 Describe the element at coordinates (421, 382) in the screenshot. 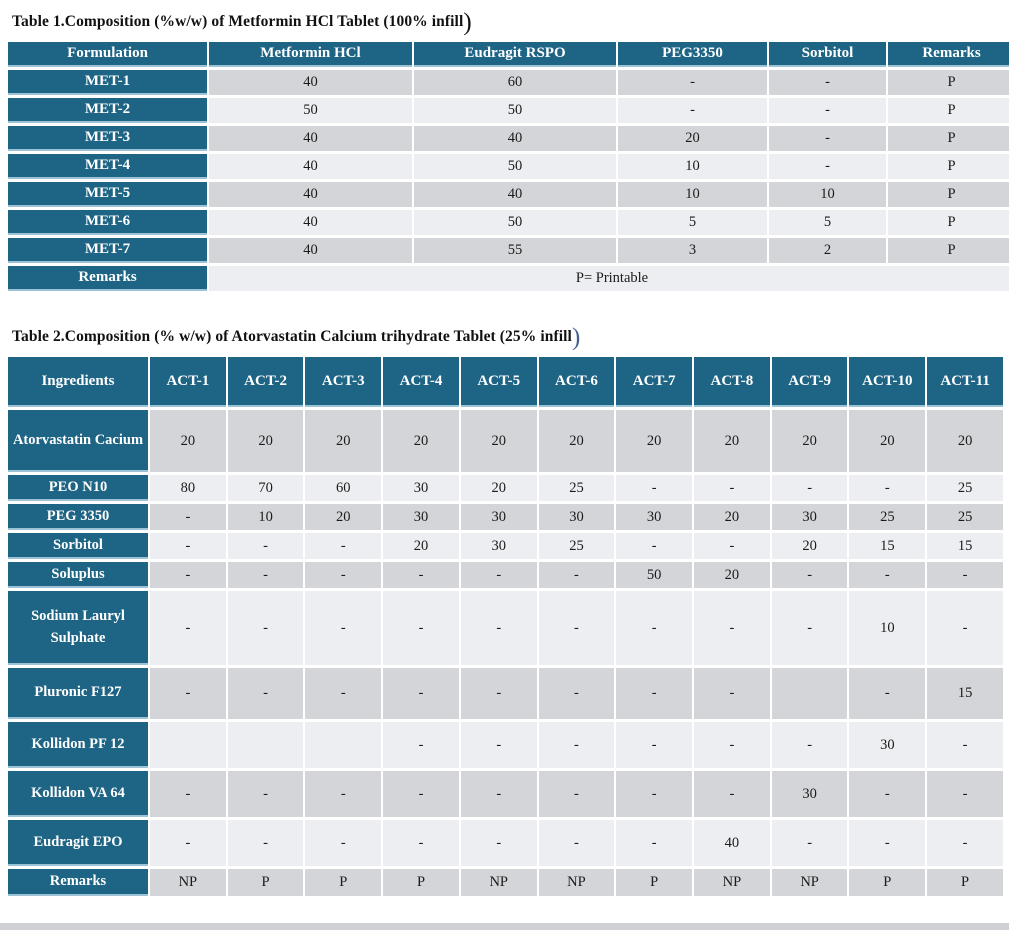

I see `column-header: ACT-4` at that location.